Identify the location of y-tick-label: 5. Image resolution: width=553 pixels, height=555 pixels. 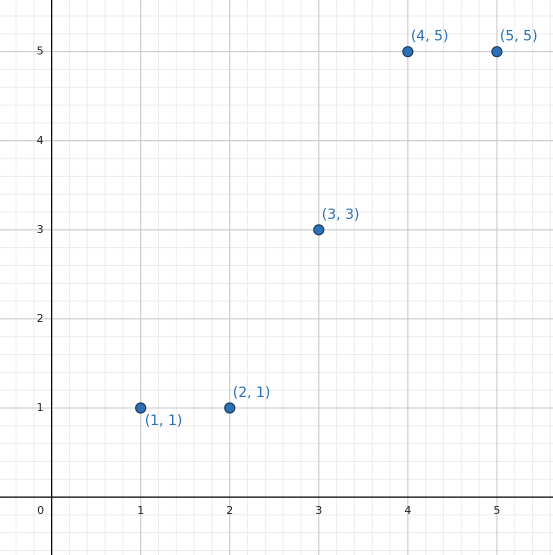
(40, 51).